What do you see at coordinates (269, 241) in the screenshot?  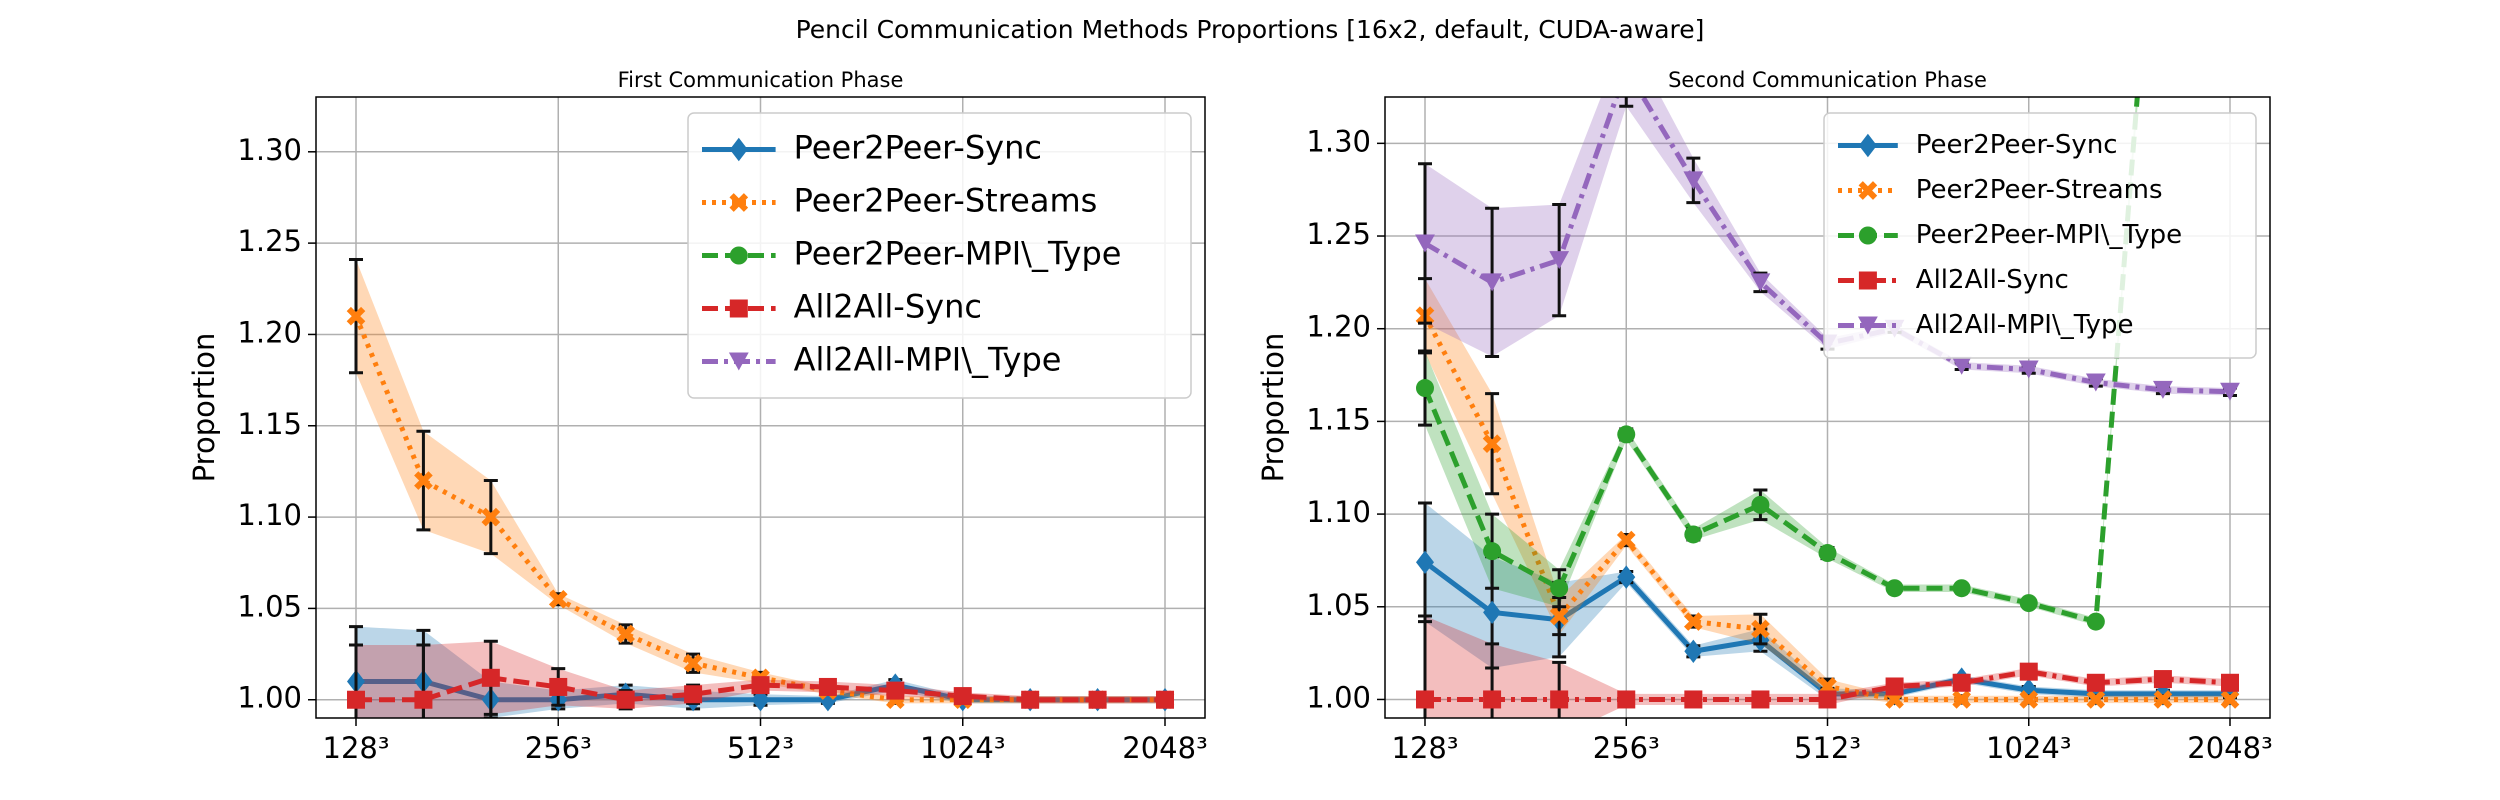 I see `y-tick-label: 1.25` at bounding box center [269, 241].